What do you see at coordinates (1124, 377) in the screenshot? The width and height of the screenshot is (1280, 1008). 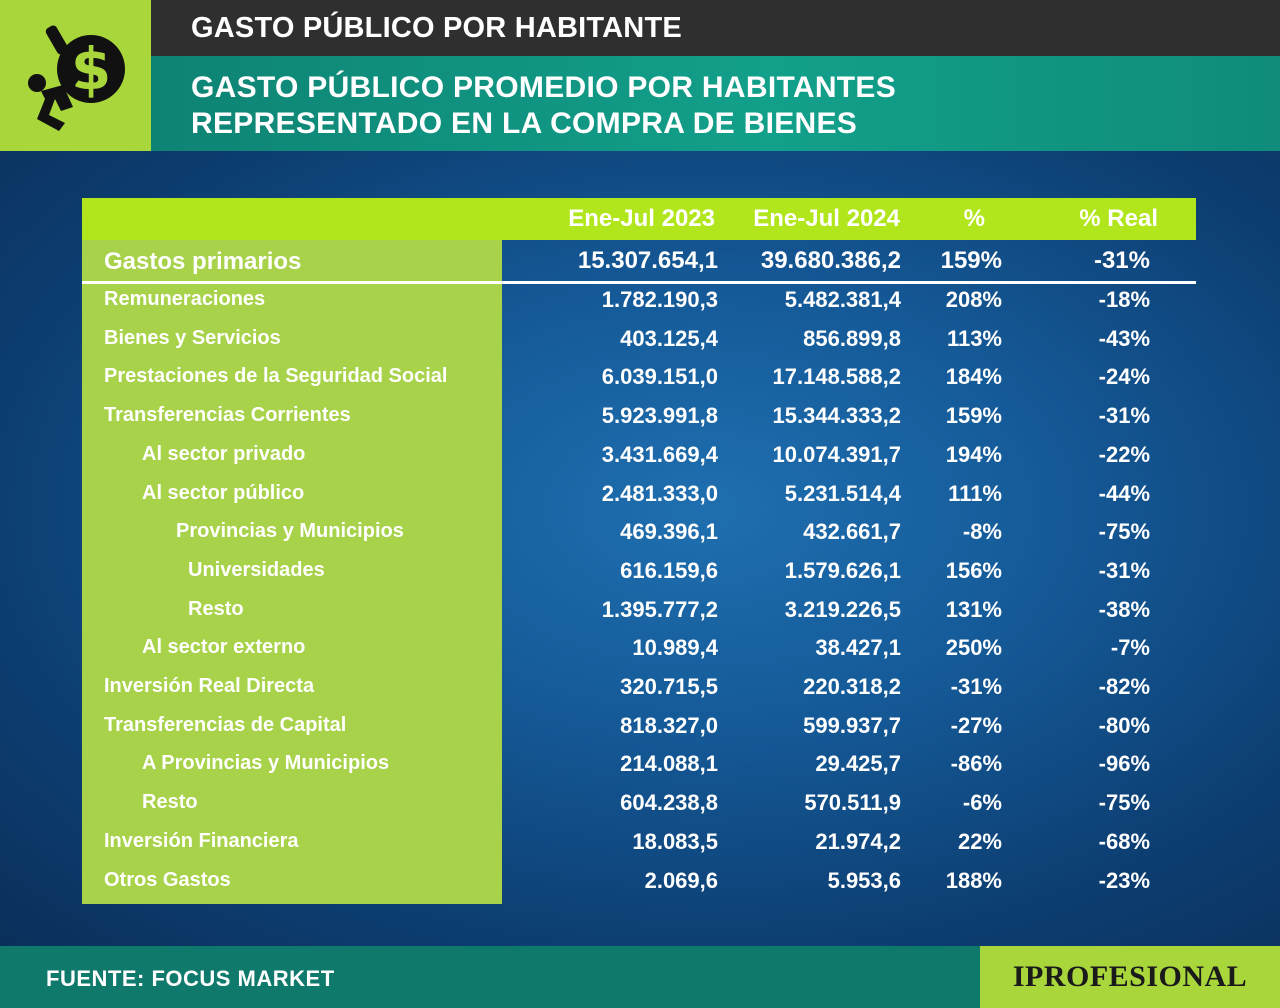 I see `table-cell: -24%` at bounding box center [1124, 377].